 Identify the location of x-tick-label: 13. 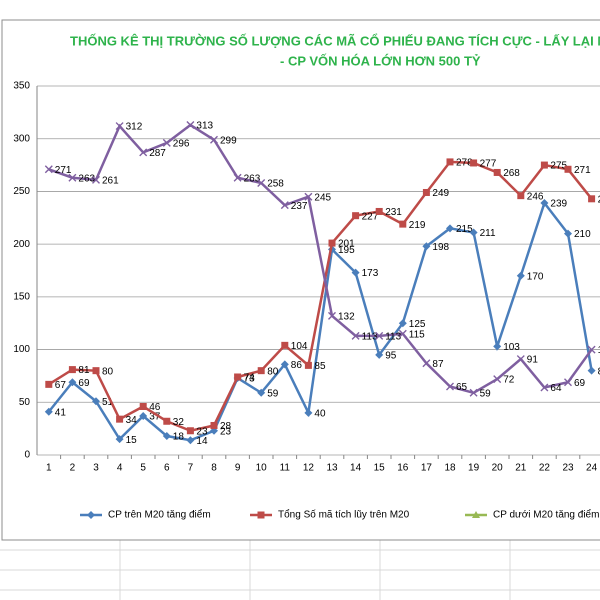
(332, 468).